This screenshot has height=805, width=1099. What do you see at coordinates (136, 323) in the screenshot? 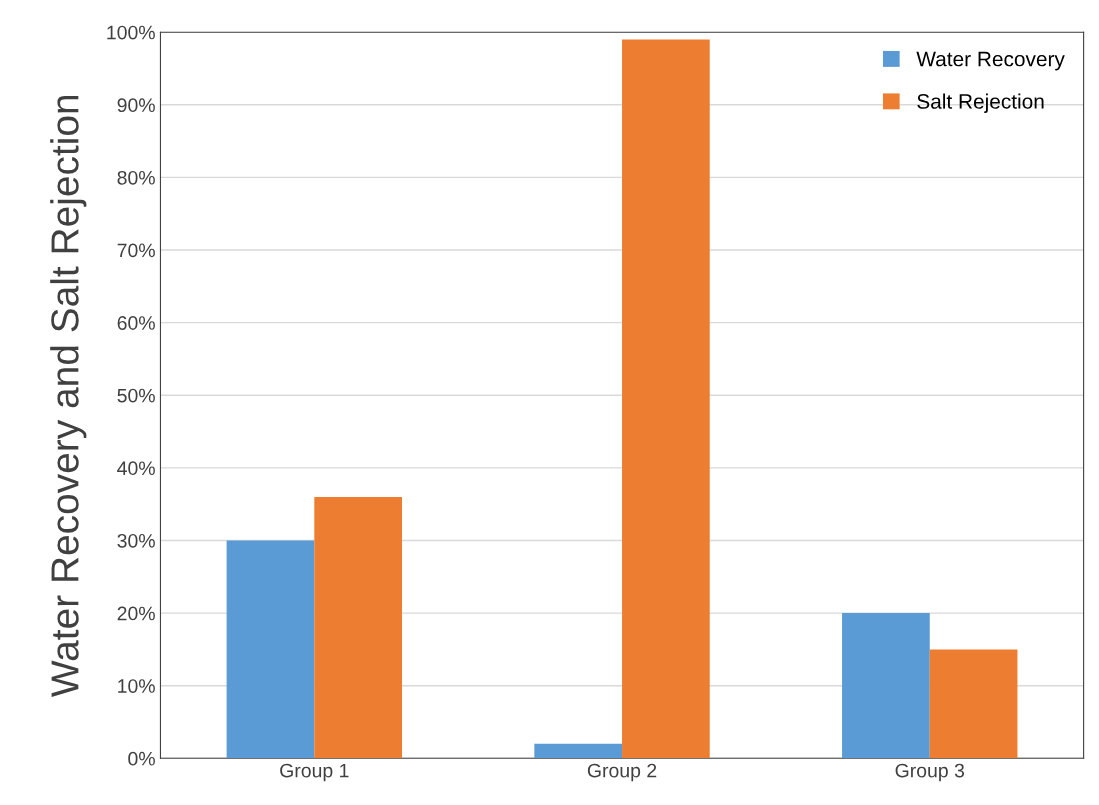
I see `y-tick-label: 60%` at bounding box center [136, 323].